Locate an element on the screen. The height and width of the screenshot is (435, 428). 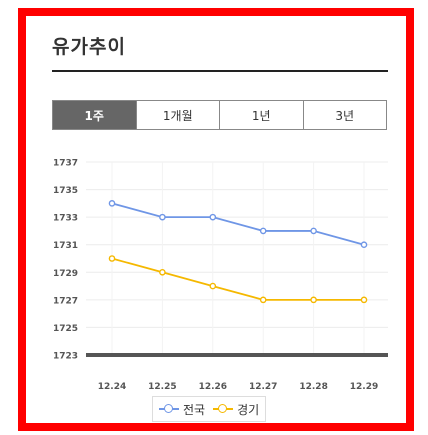
y-tick-label-1: 1725 is located at coordinates (65, 329).